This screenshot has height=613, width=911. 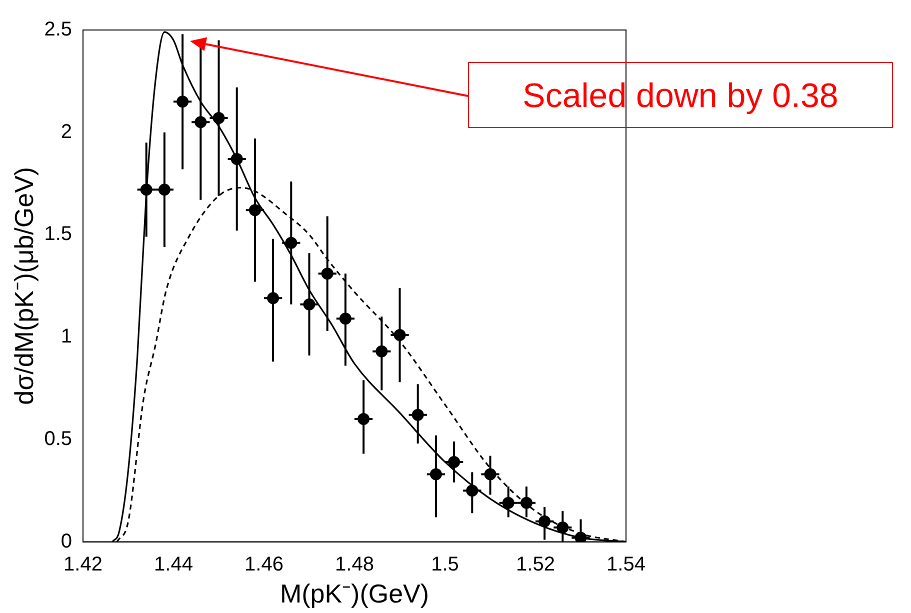 I want to click on y-tick-label: 1.5, so click(x=58, y=234).